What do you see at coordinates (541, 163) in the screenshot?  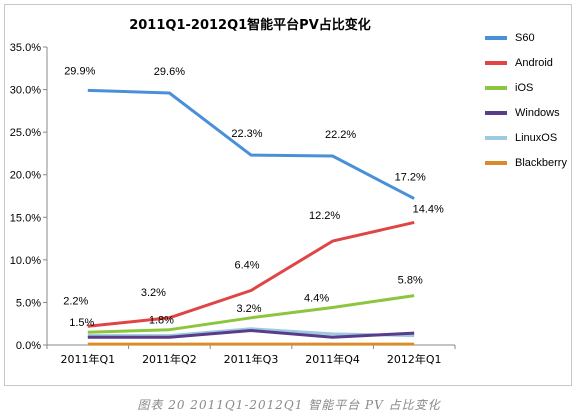 I see `legend-label: Blackberry` at bounding box center [541, 163].